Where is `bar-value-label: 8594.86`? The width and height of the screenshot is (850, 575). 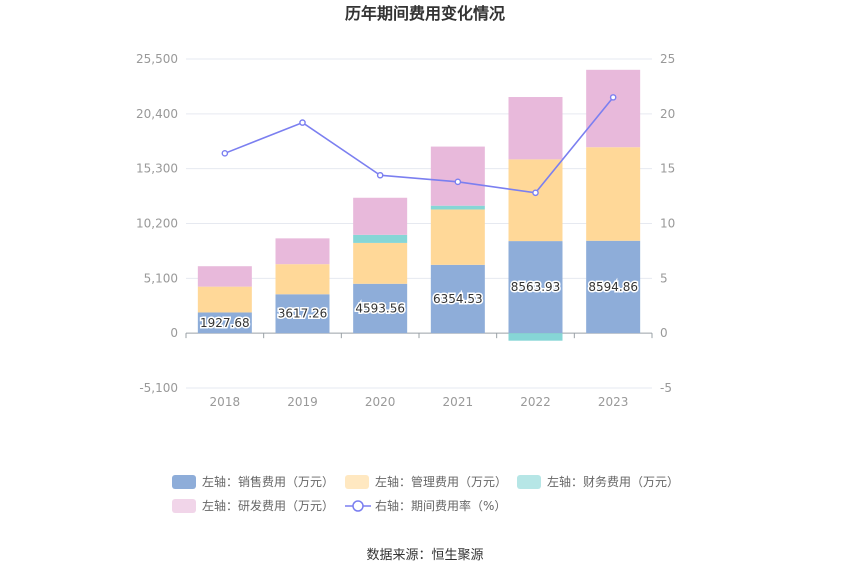
bar-value-label: 8594.86 is located at coordinates (613, 287).